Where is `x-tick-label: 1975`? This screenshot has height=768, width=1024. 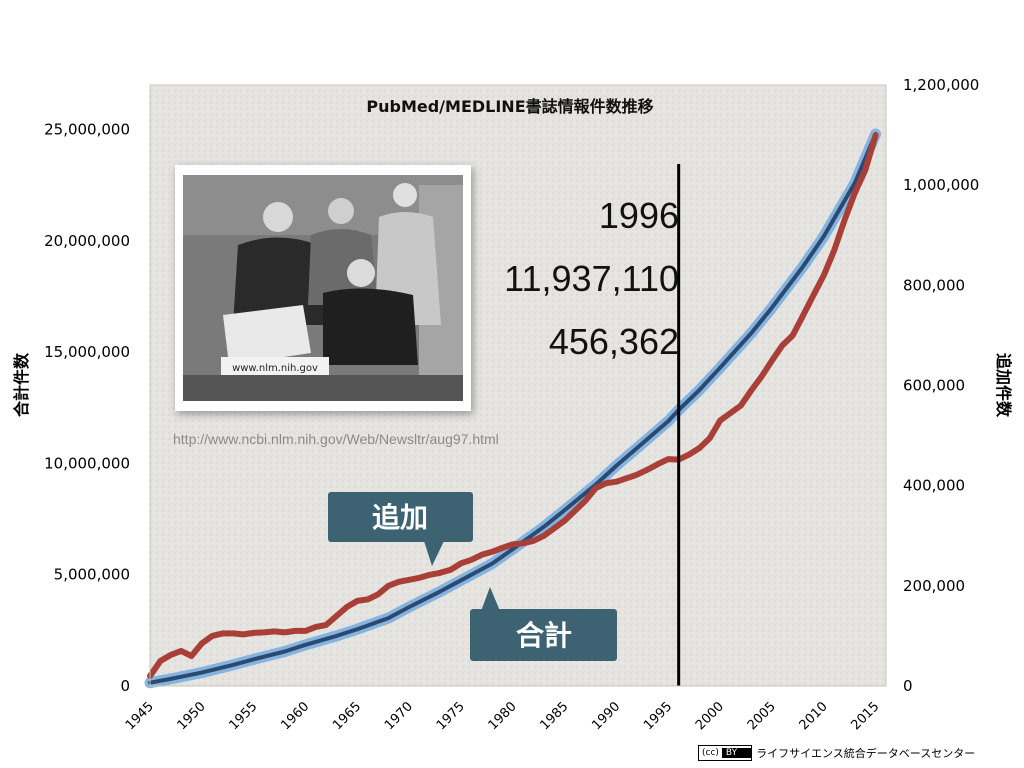
x-tick-label: 1975 is located at coordinates (451, 716).